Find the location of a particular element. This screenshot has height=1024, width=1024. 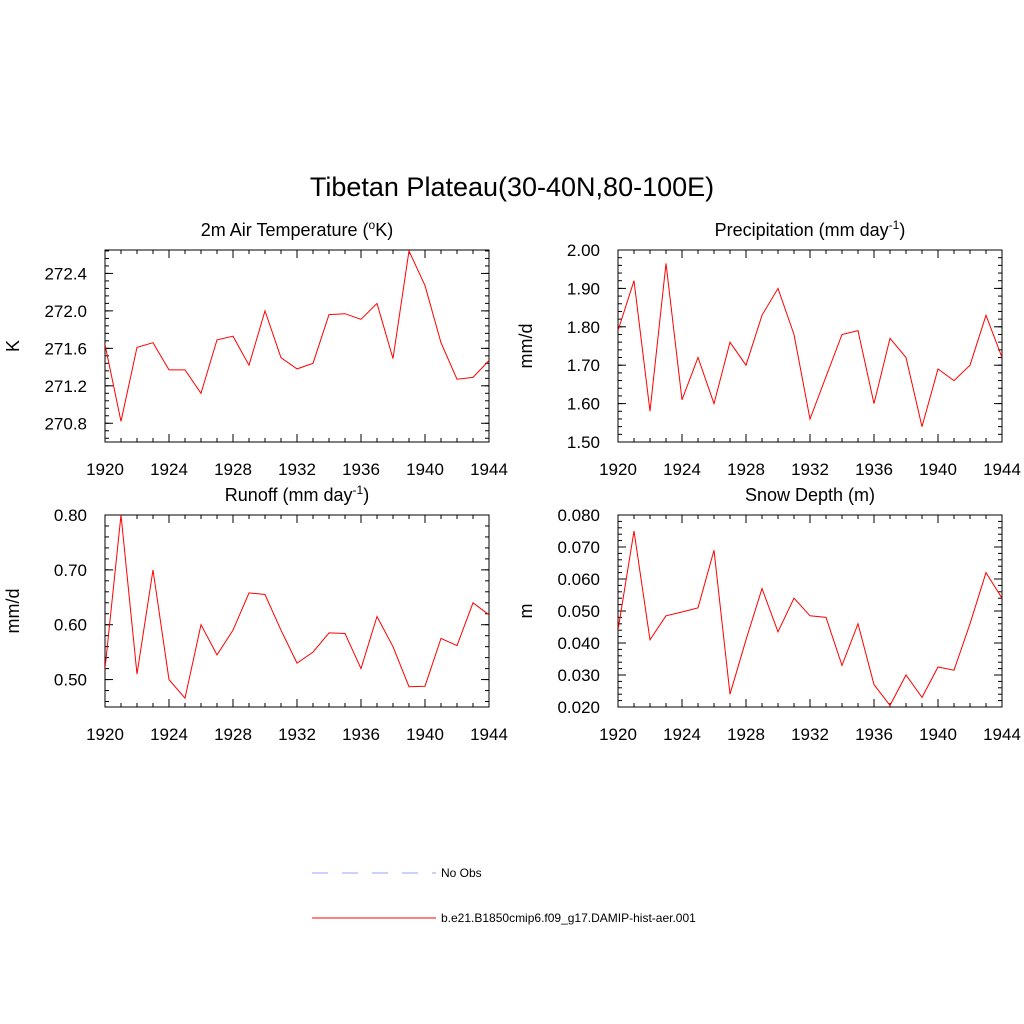

chart-title: 2m Air Temperature (oK) is located at coordinates (297, 229).